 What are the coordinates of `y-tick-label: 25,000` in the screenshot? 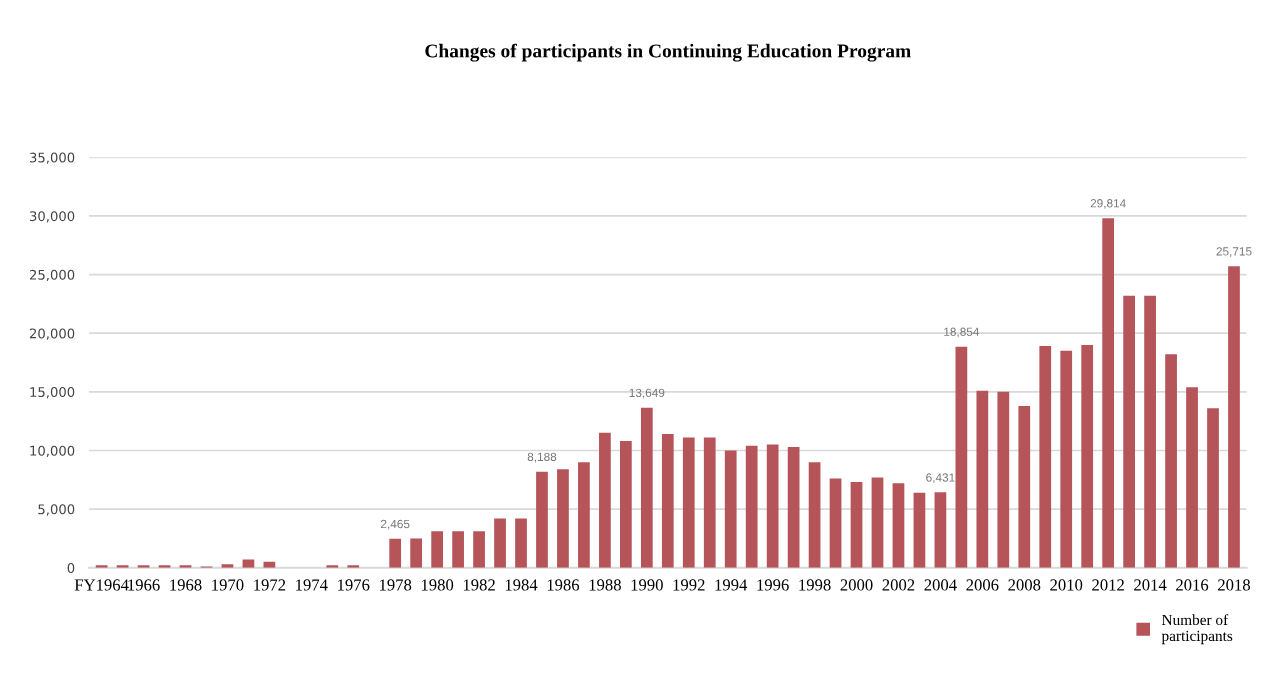 It's located at (52, 275).